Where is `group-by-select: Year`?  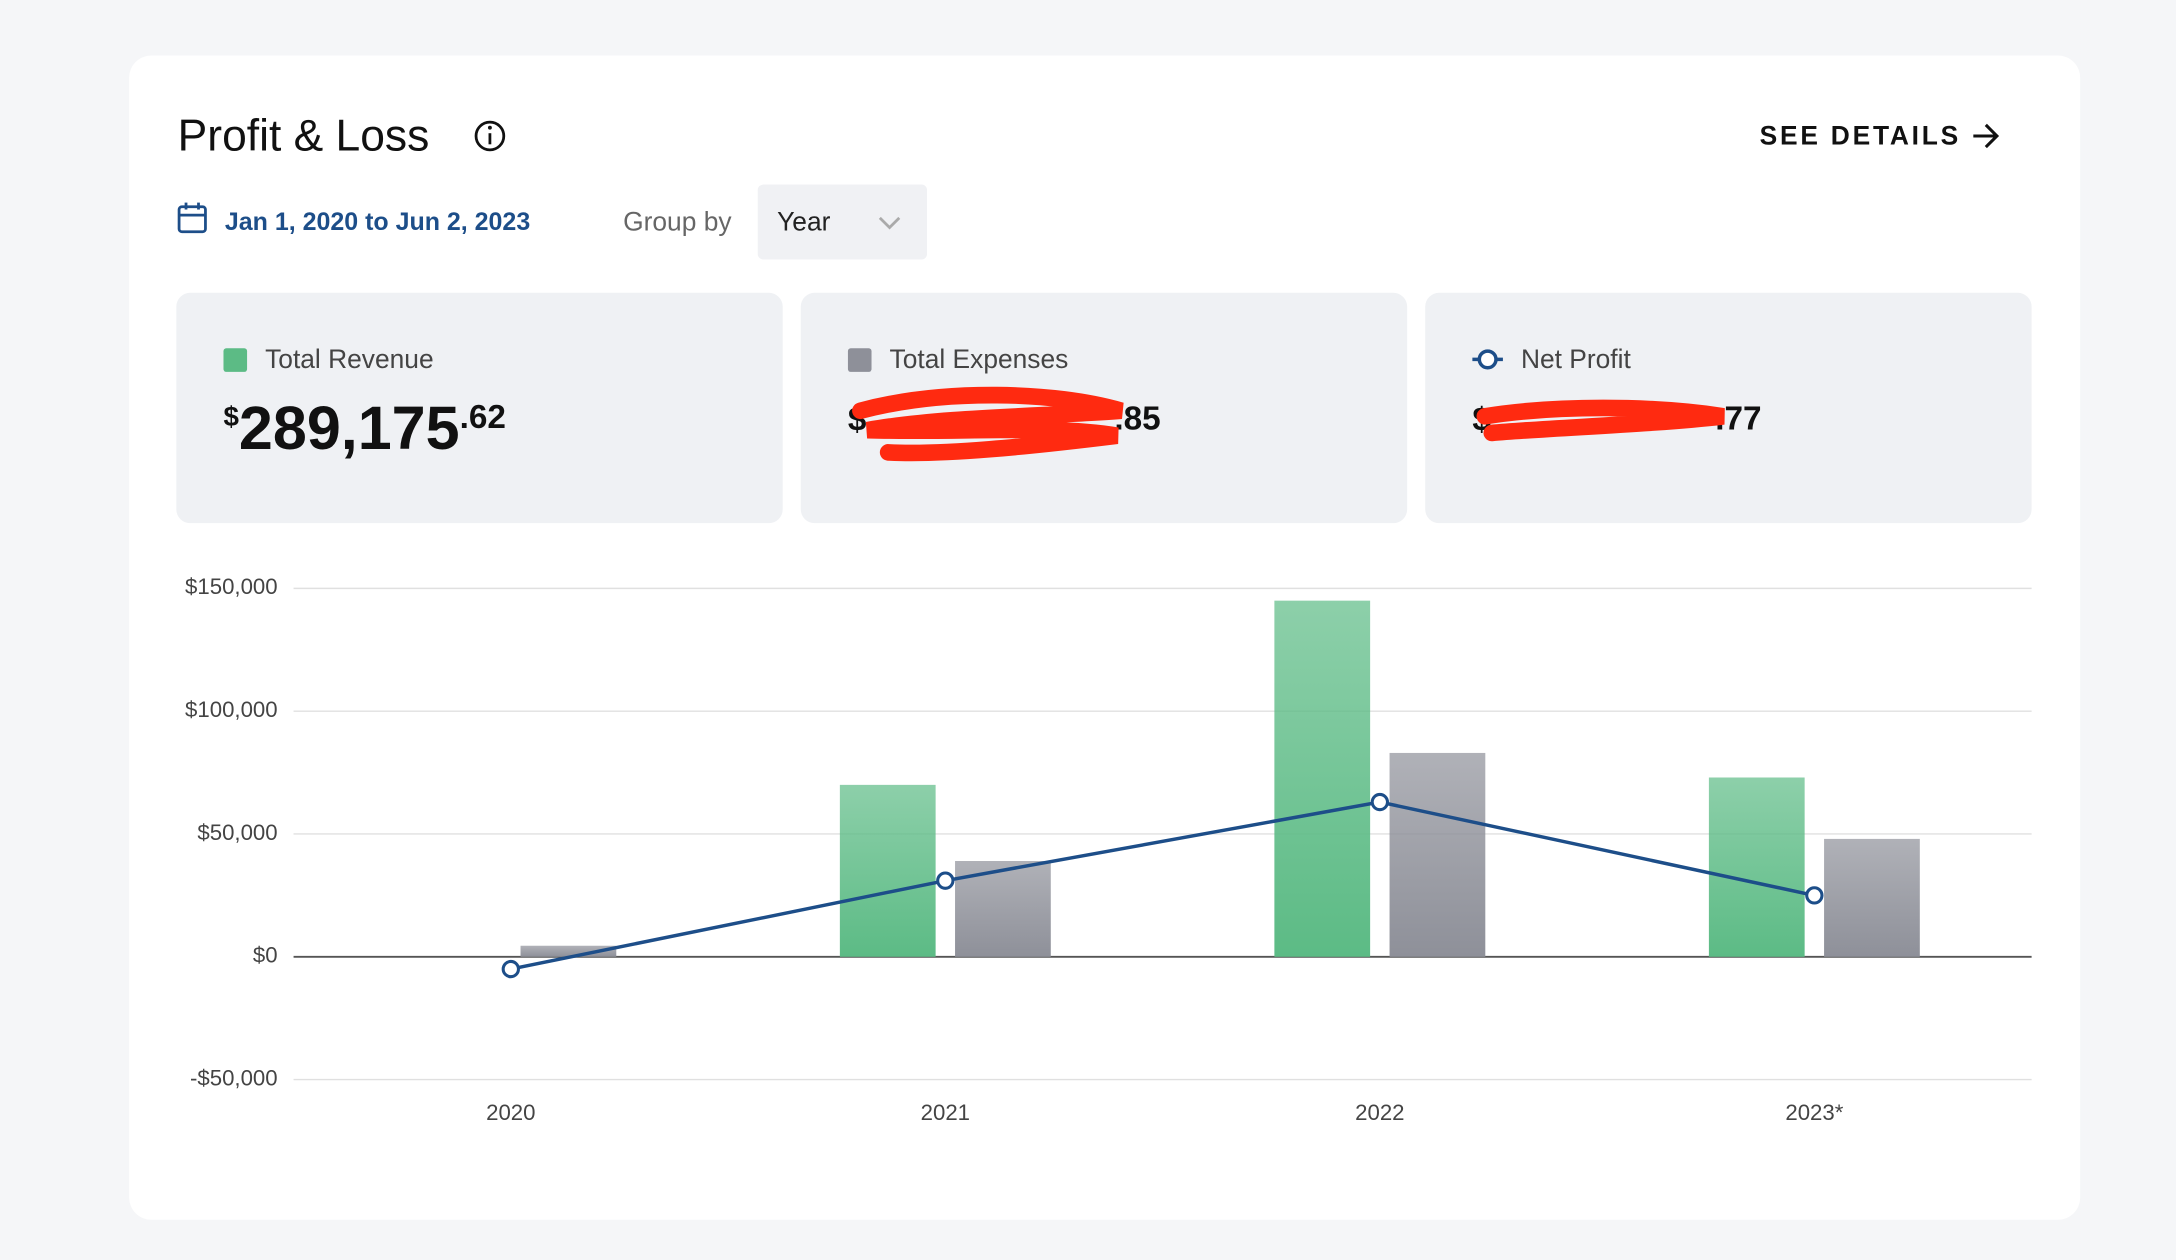
group-by-select: Year is located at coordinates (842, 222).